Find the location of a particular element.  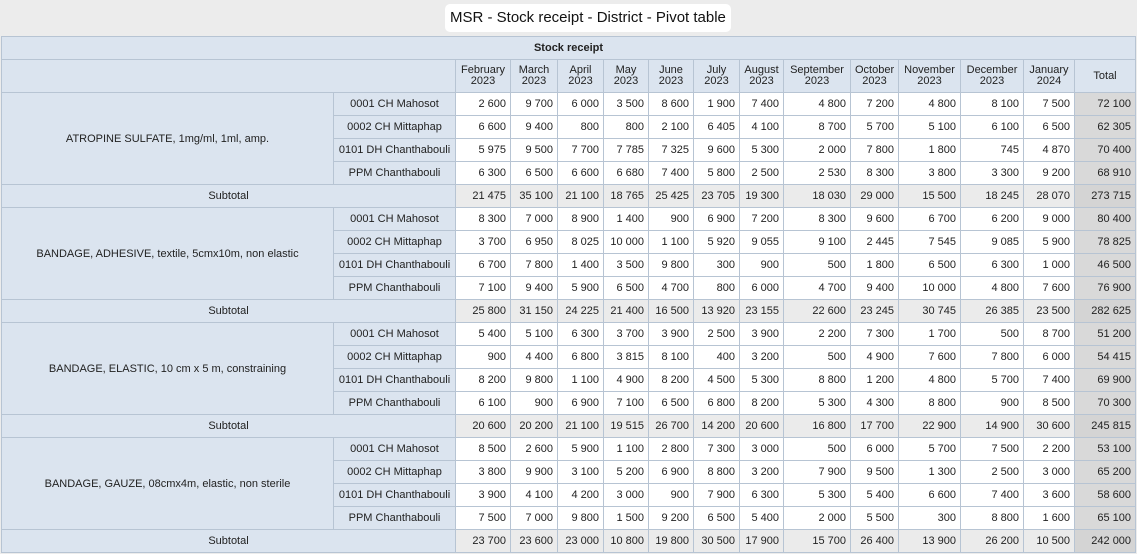

row-total-cell: 68 910 is located at coordinates (1105, 173).